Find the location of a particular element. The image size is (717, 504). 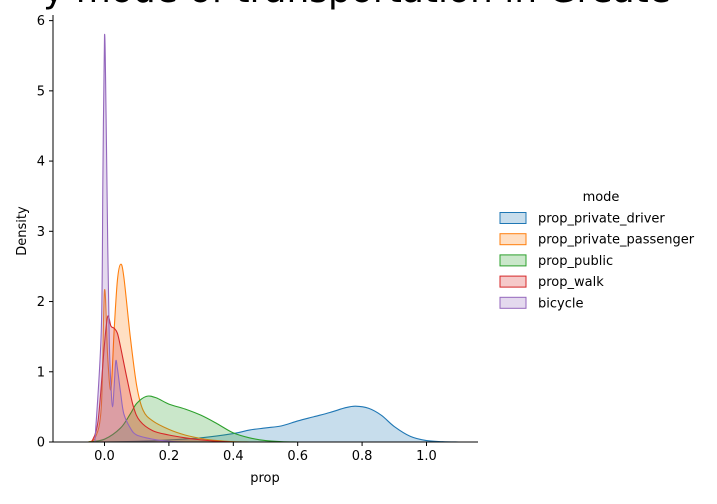

y-tick-label: 3 is located at coordinates (41, 232).